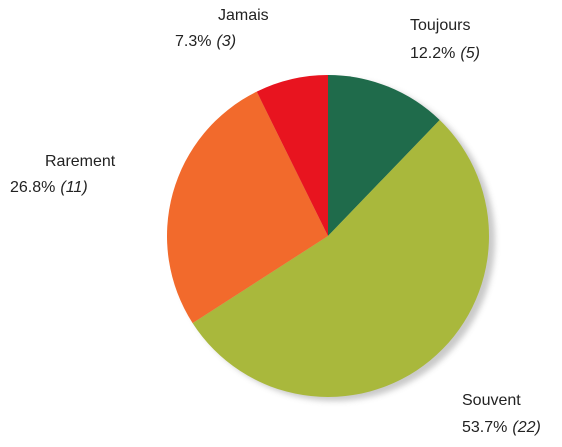  I want to click on count-label: (11), so click(73, 187).